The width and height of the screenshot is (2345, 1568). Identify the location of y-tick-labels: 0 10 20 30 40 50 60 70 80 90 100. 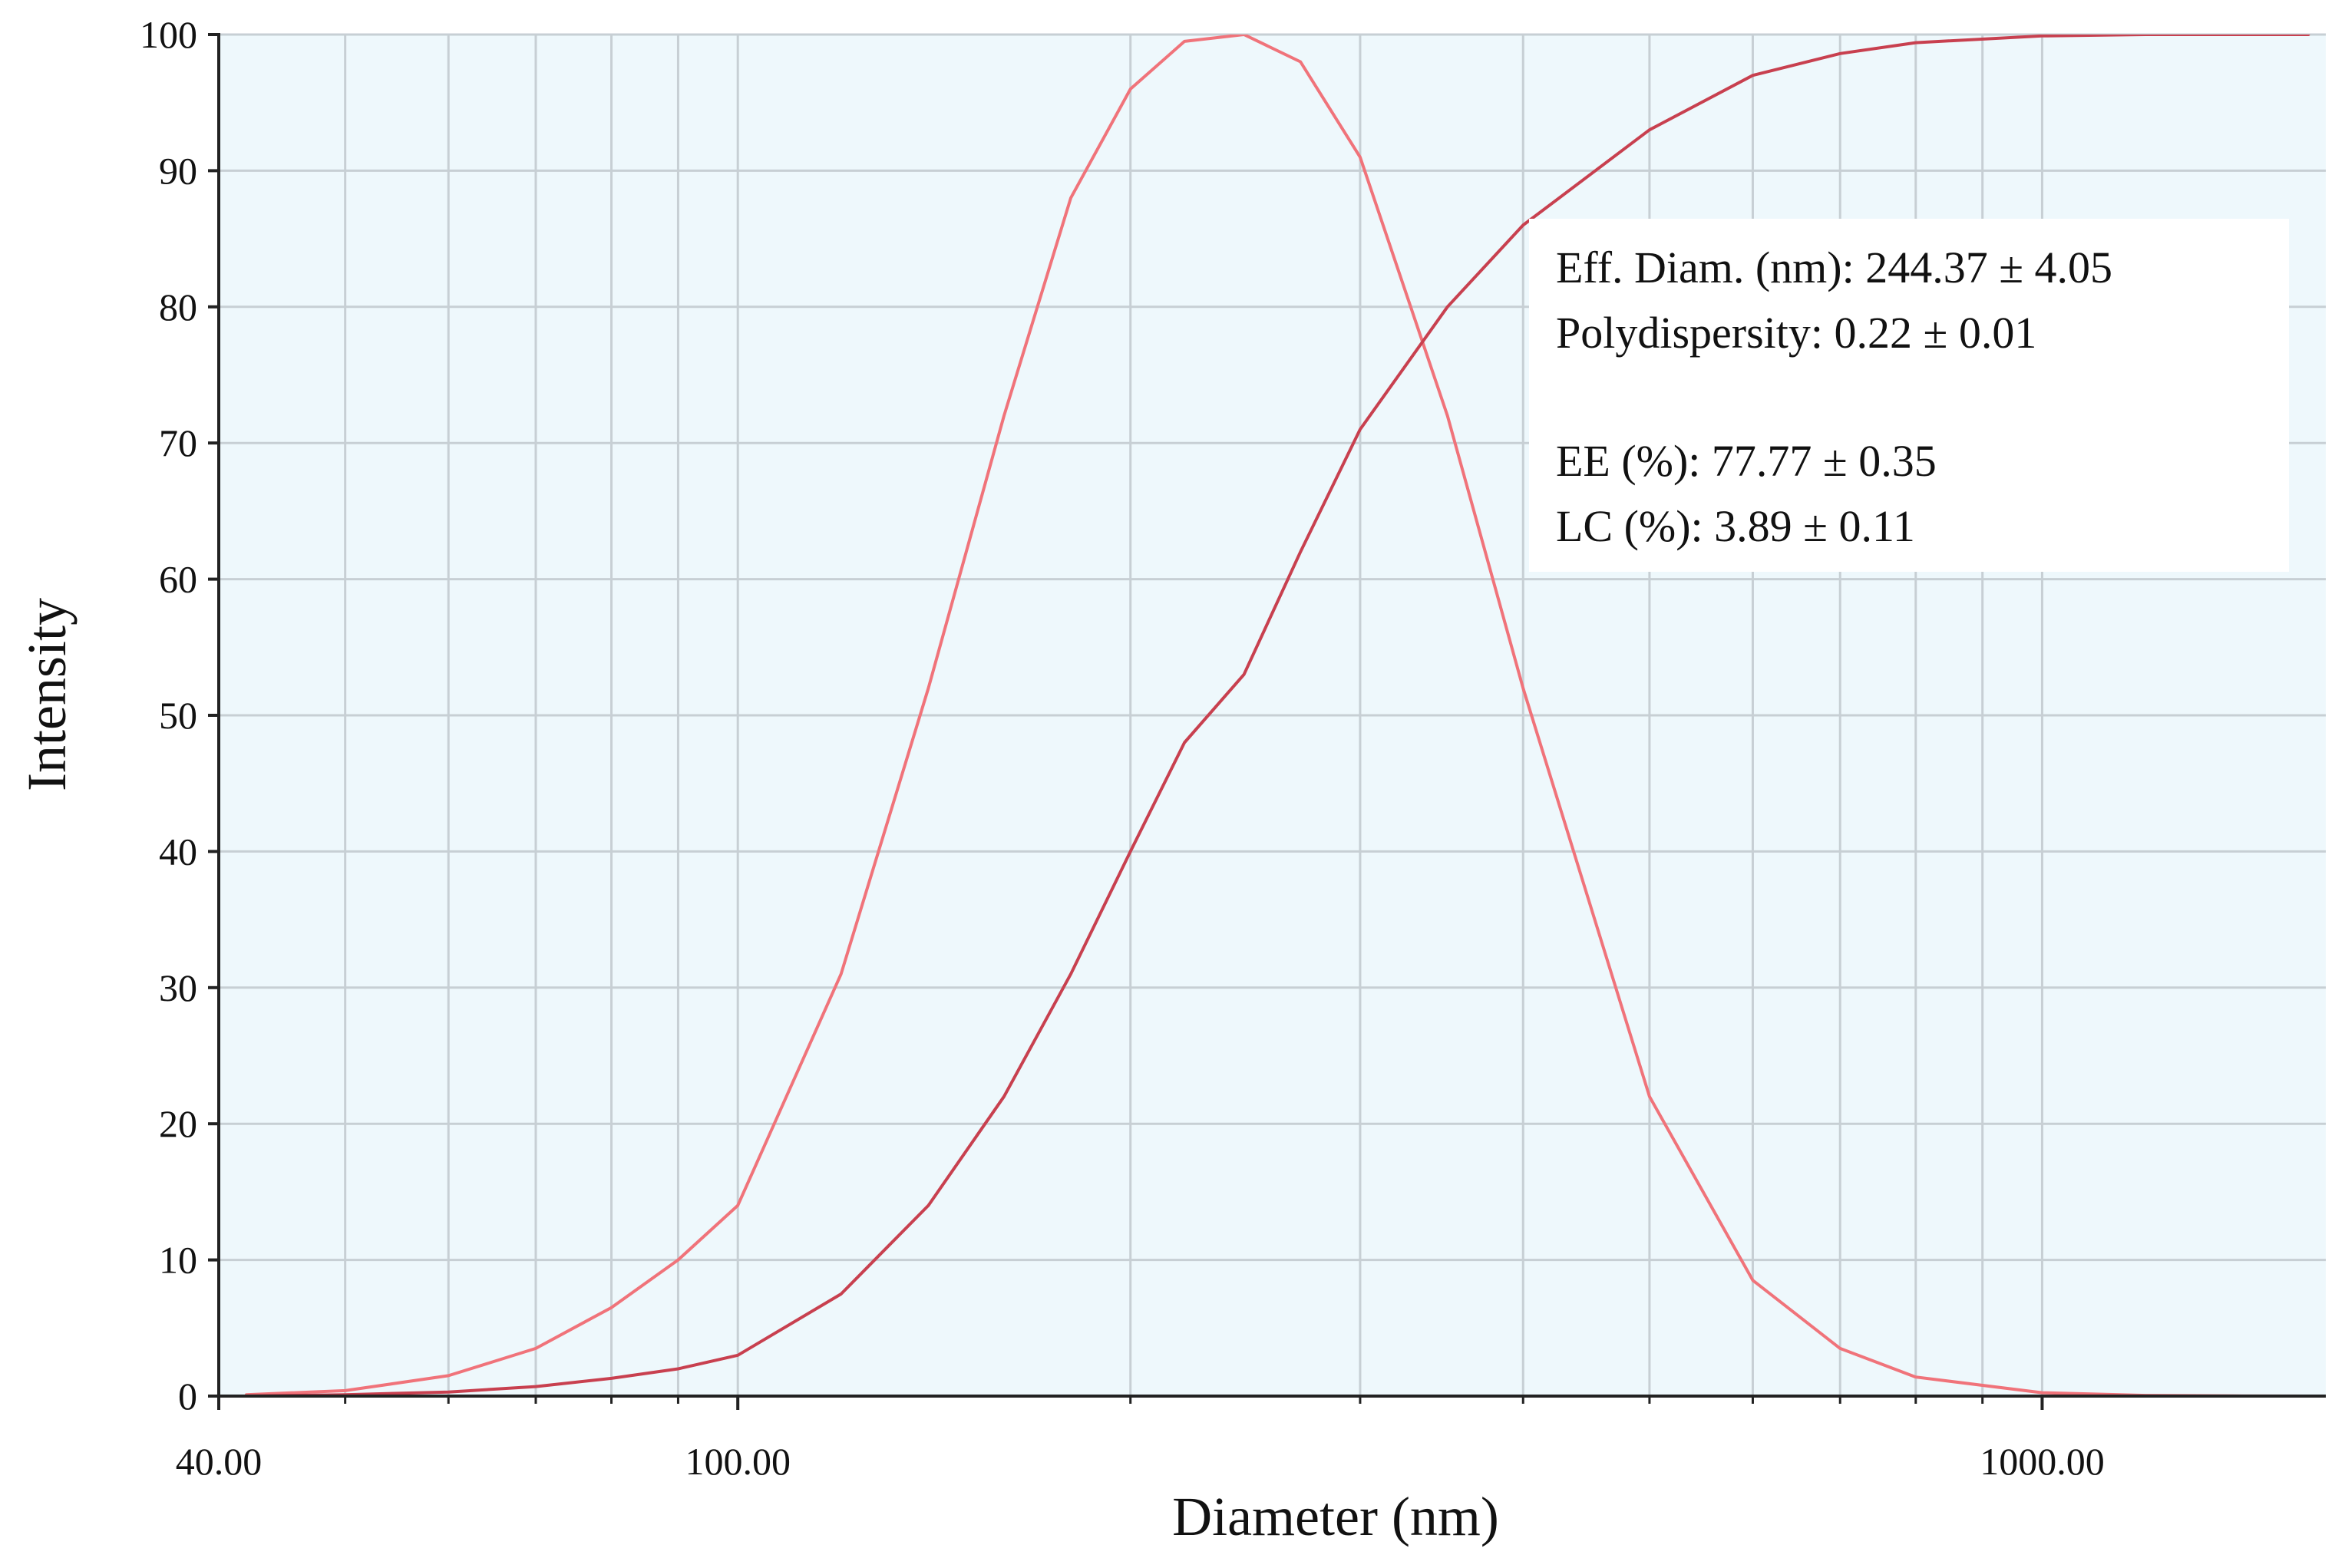
(168, 715).